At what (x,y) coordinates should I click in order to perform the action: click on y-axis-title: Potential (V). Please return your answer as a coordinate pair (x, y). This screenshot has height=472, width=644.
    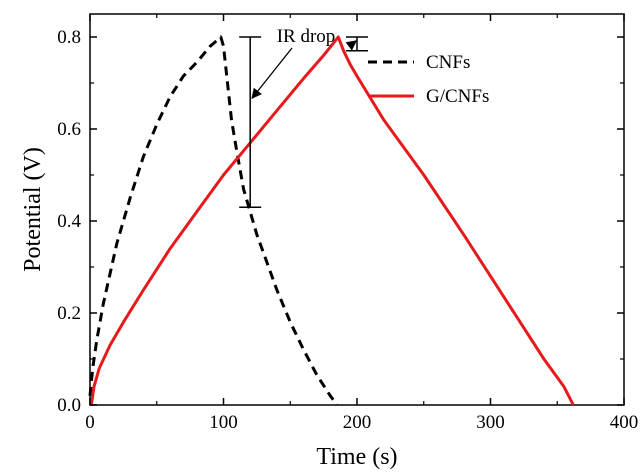
    Looking at the image, I should click on (33, 209).